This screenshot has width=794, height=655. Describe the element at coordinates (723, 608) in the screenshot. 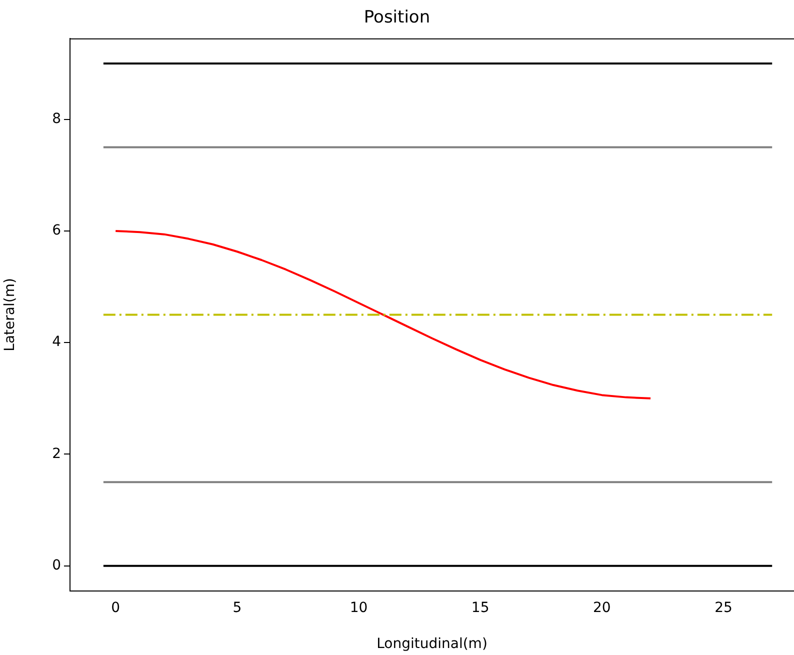

I see `x-tick-label: 25` at that location.